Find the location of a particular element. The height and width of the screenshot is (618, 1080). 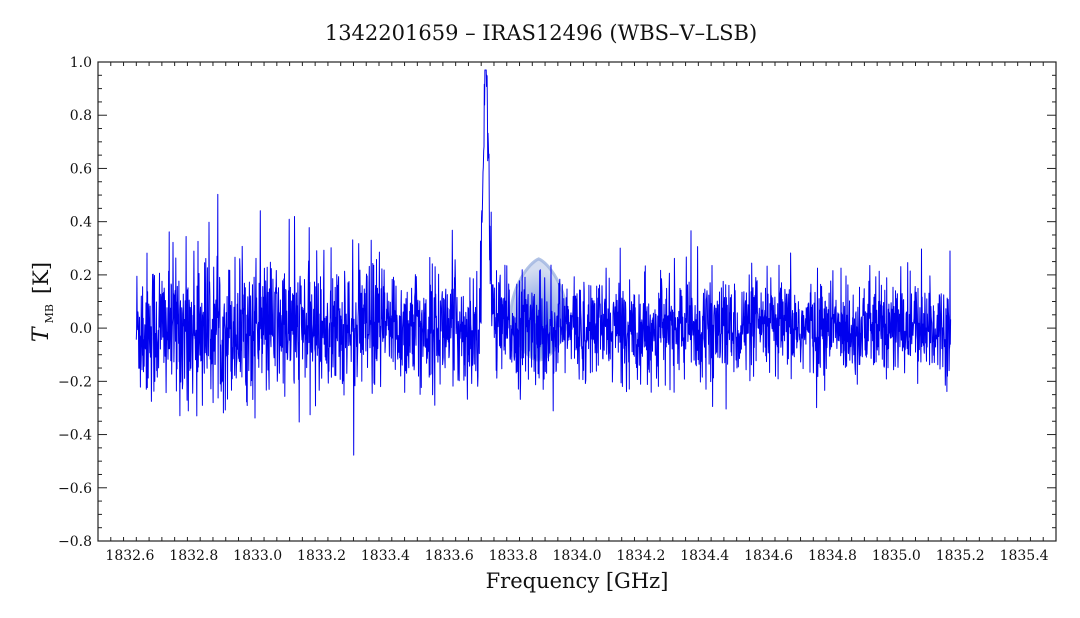

x-tick-label: 1834.0 is located at coordinates (577, 556).